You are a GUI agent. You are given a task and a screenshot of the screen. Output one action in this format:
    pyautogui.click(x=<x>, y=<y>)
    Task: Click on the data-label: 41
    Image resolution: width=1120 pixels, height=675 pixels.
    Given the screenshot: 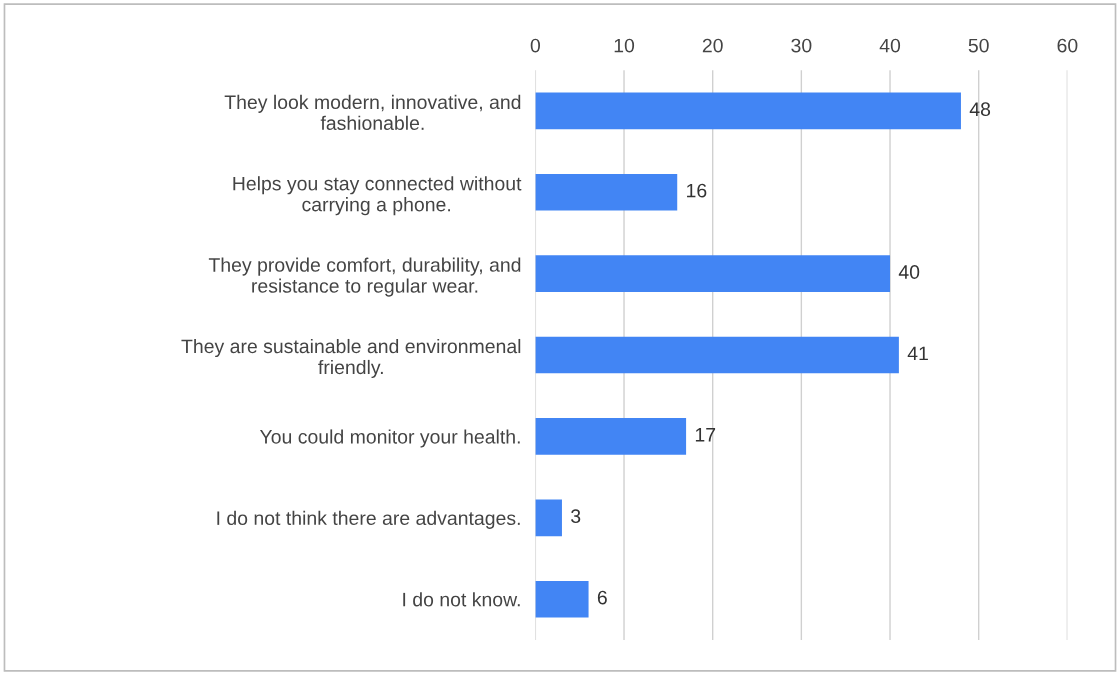 What is the action you would take?
    pyautogui.click(x=917, y=353)
    